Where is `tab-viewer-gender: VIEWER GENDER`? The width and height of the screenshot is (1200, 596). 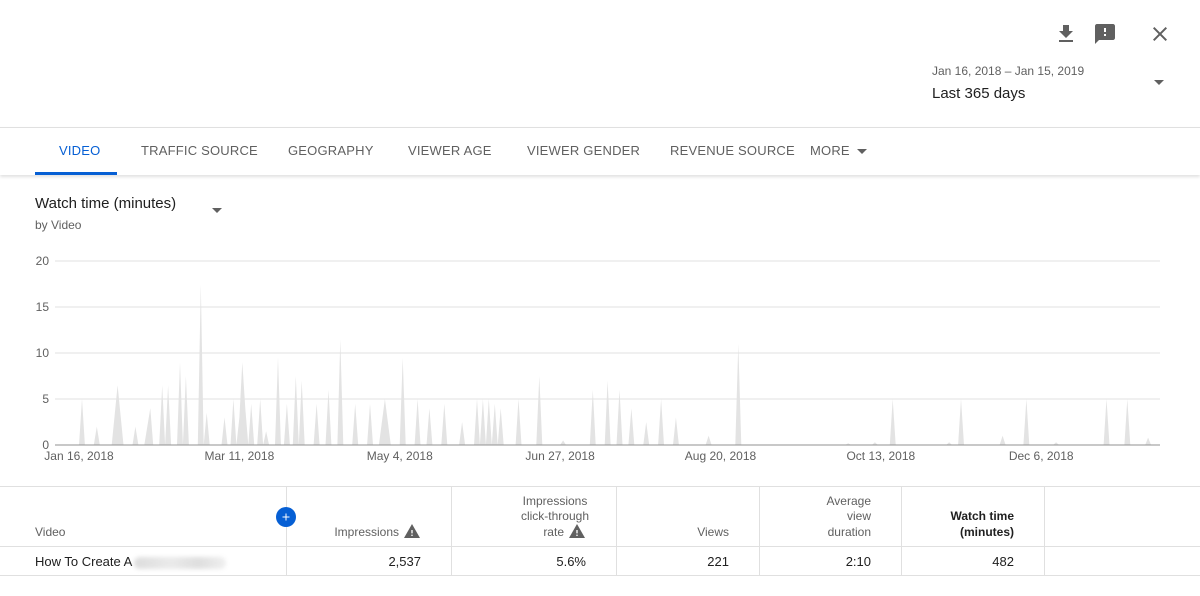 tab-viewer-gender: VIEWER GENDER is located at coordinates (584, 150).